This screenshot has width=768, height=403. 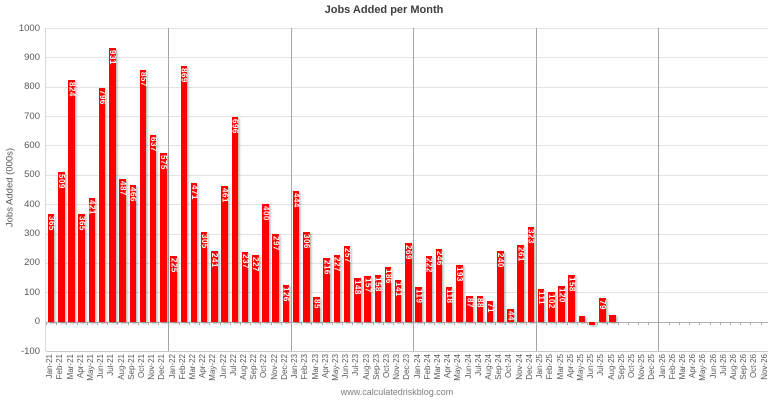 What do you see at coordinates (325, 366) in the screenshot?
I see `x-axis-label: Apr-23` at bounding box center [325, 366].